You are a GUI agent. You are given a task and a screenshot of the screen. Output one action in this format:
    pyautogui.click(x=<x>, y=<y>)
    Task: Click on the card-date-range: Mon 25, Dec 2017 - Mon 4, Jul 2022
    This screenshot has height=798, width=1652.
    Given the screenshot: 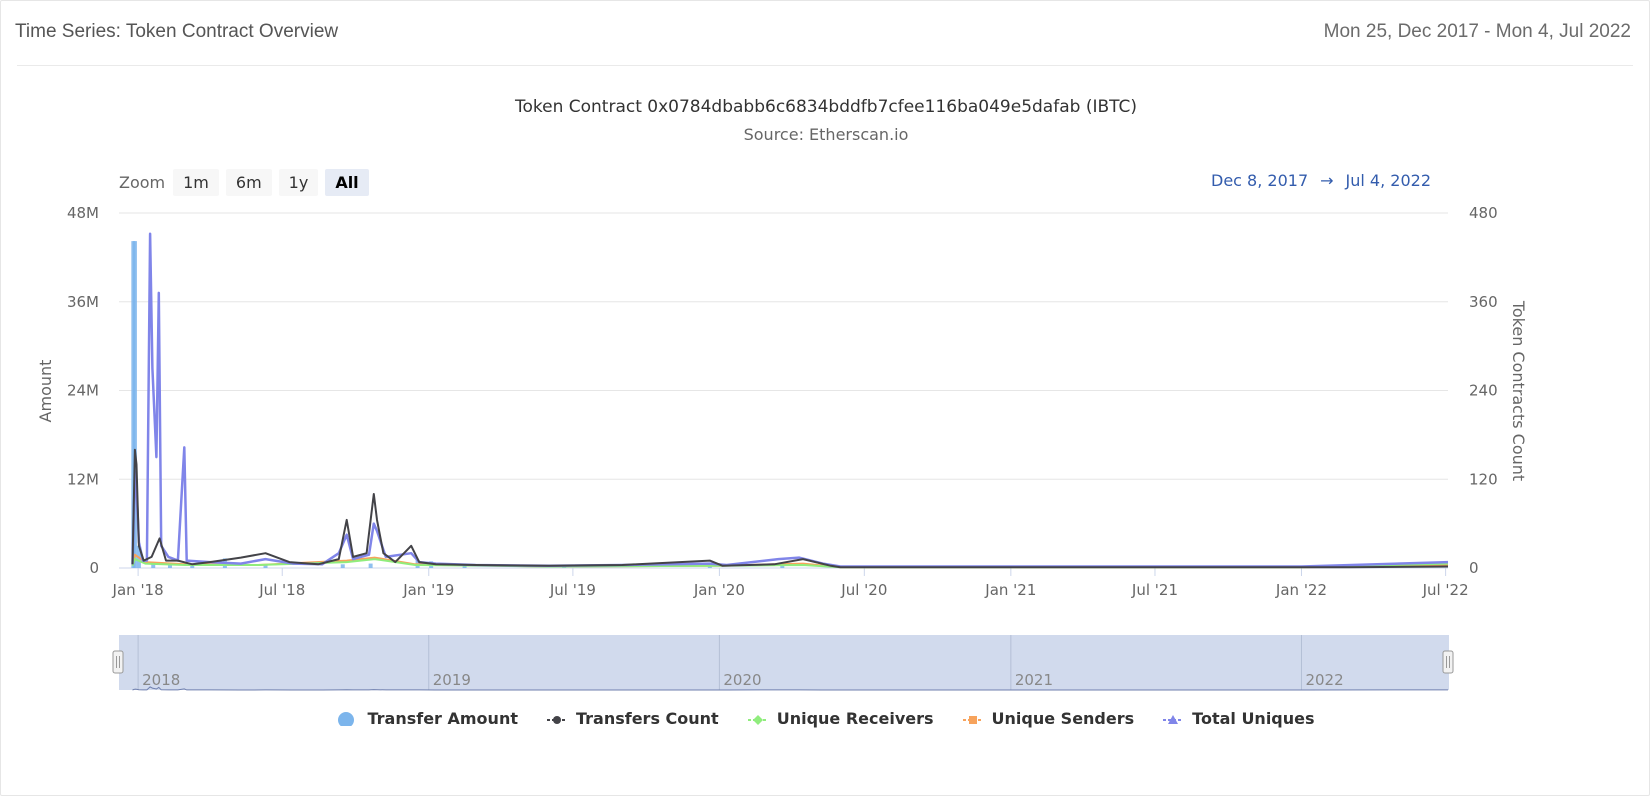 What is the action you would take?
    pyautogui.click(x=1477, y=31)
    